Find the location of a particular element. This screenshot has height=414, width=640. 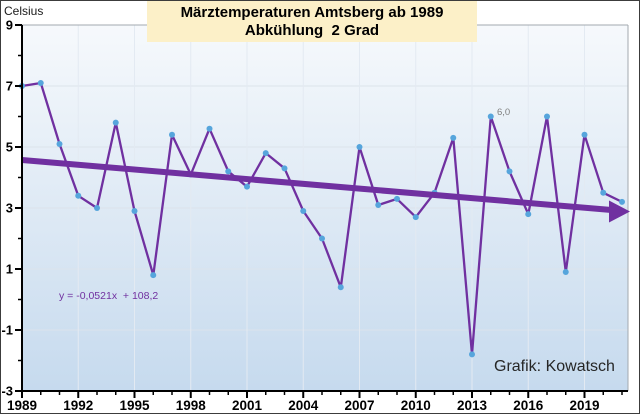

trend-line is located at coordinates (317, 185).